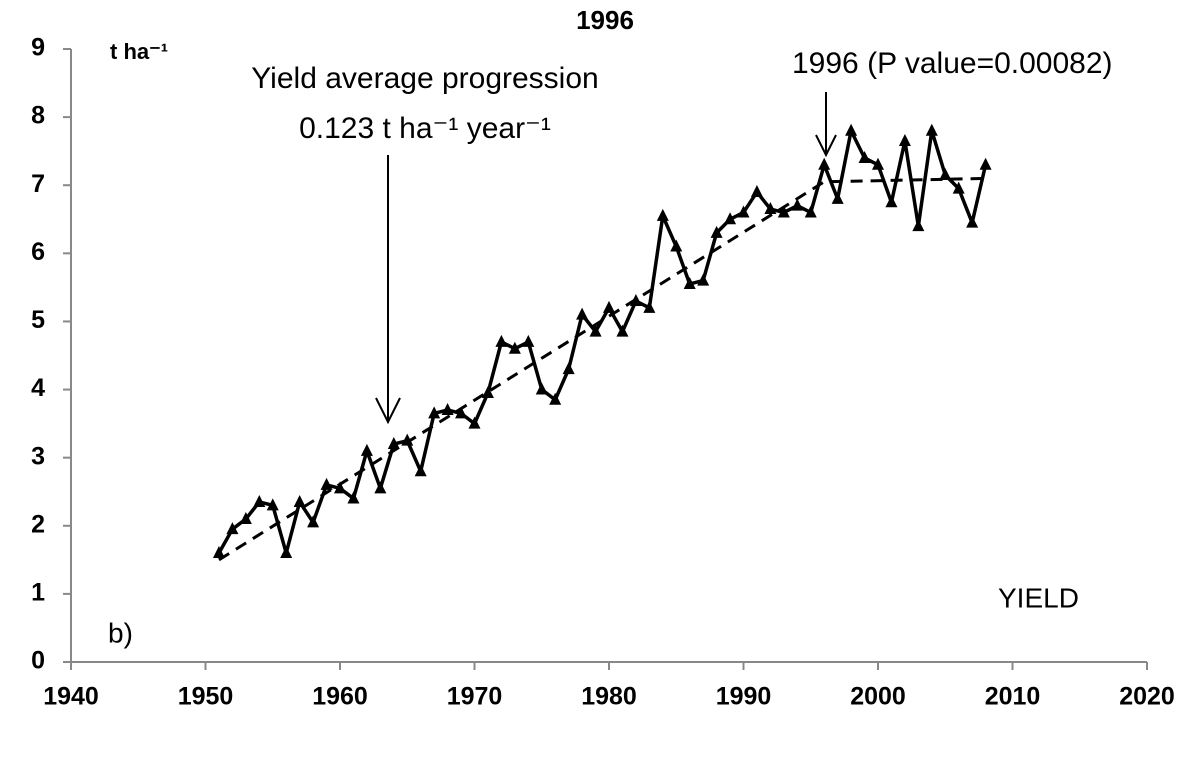 This screenshot has height=763, width=1204. Describe the element at coordinates (340, 697) in the screenshot. I see `x-tick-label: 1960` at that location.